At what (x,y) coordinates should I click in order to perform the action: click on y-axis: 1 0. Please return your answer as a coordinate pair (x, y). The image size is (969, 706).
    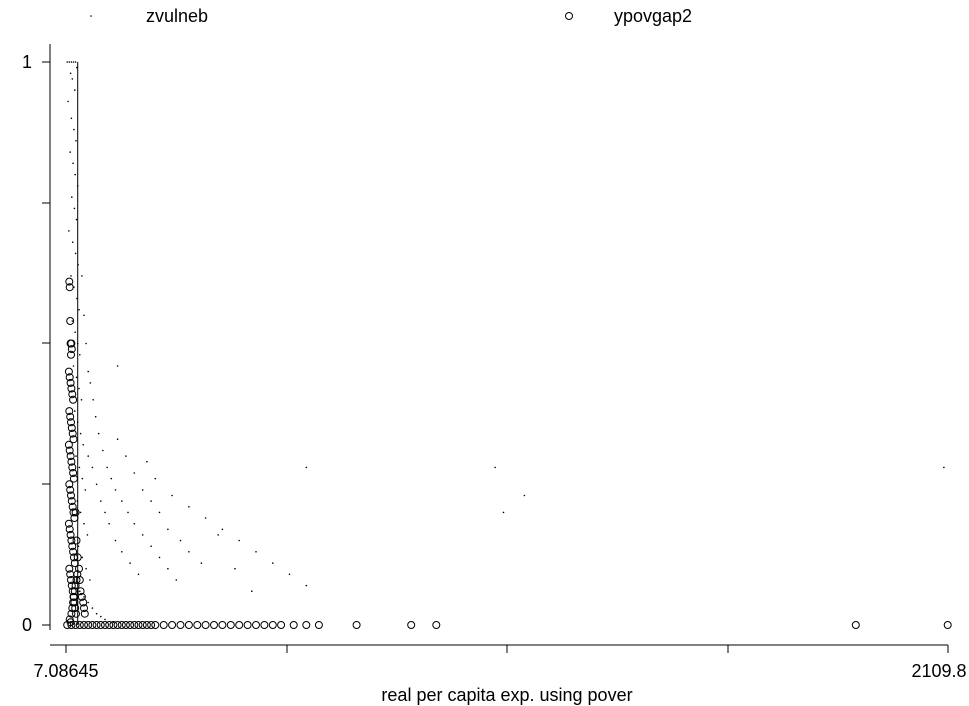
    Looking at the image, I should click on (36, 339).